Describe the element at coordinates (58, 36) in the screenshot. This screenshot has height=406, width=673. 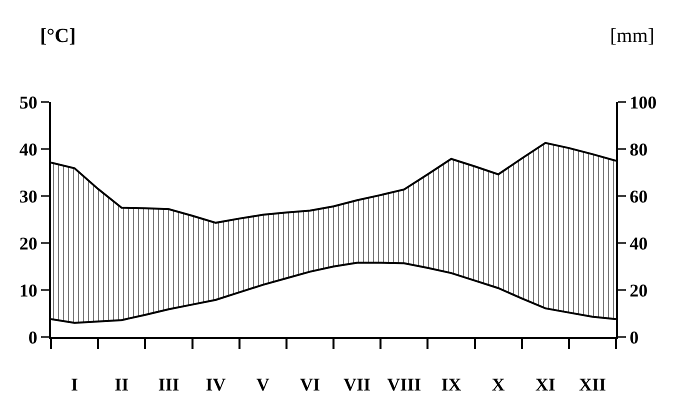
I see `y-axis-title: [°C]` at that location.